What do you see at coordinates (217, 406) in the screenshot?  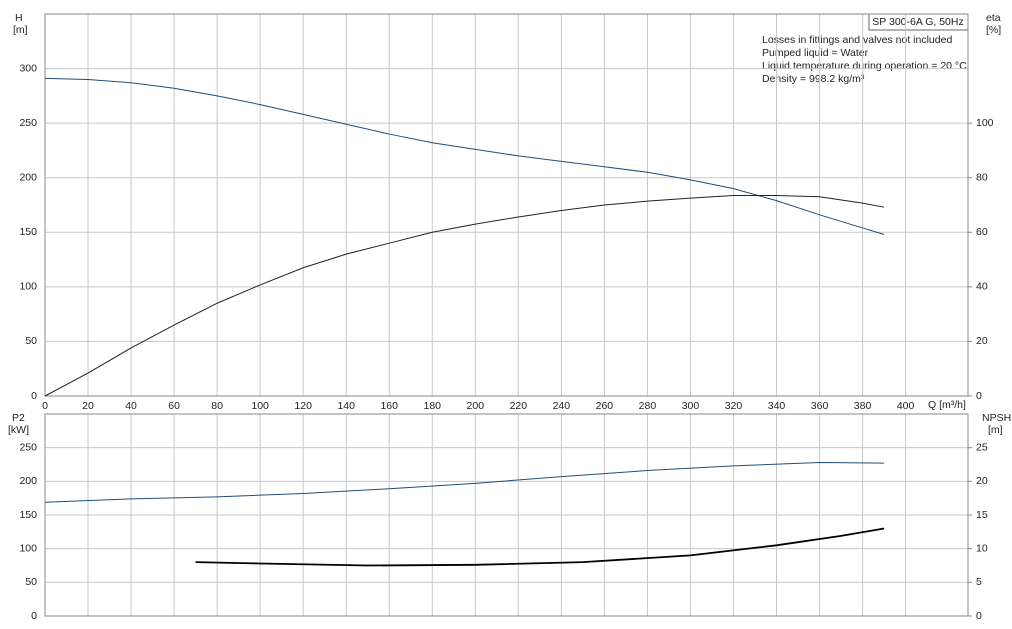 I see `x-tick-label: 80` at bounding box center [217, 406].